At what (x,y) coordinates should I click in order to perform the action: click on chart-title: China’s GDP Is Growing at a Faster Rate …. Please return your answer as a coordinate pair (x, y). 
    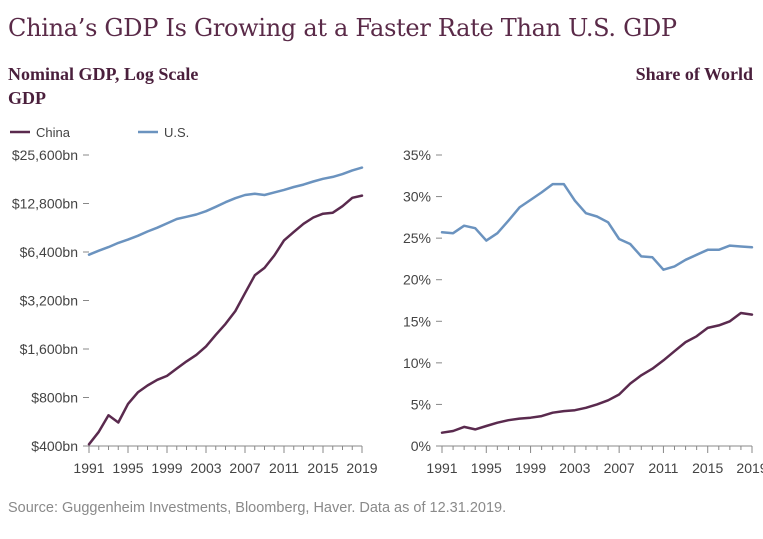
    Looking at the image, I should click on (342, 28).